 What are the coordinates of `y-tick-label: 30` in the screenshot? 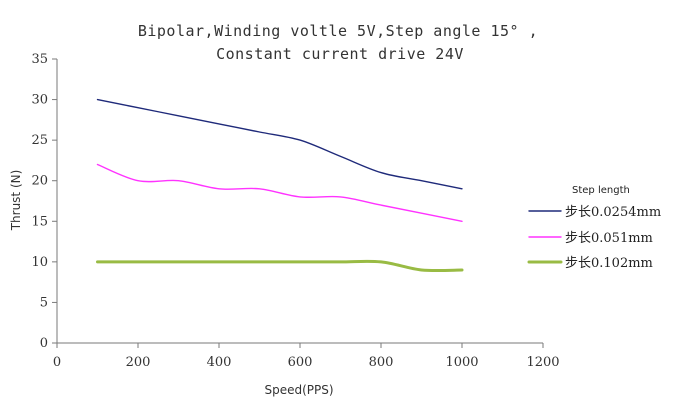 It's located at (39, 100).